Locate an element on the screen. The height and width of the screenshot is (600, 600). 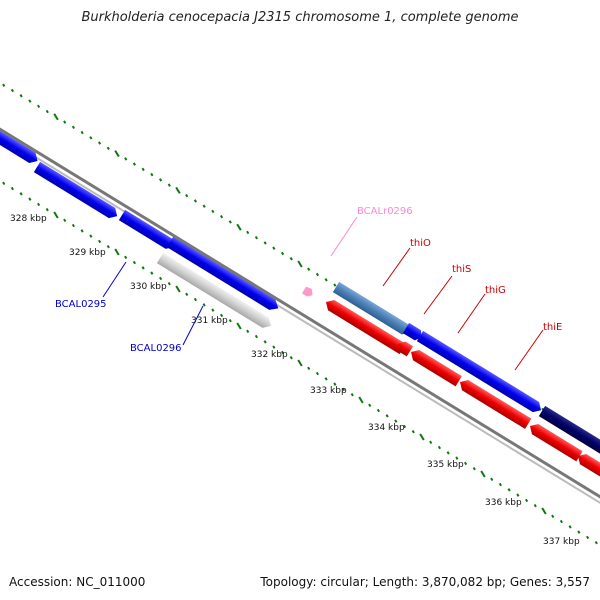
gene-label-bcal0295: BCAL0295 is located at coordinates (81, 304).